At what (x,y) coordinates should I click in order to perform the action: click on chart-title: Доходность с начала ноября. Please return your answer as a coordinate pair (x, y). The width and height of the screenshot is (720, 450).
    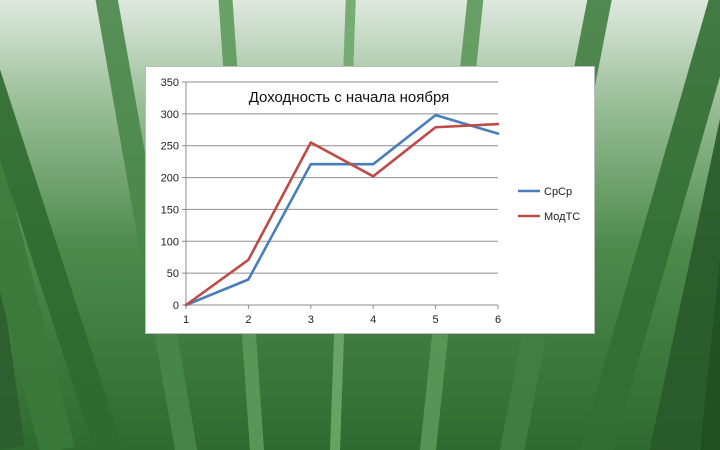
    Looking at the image, I should click on (349, 97).